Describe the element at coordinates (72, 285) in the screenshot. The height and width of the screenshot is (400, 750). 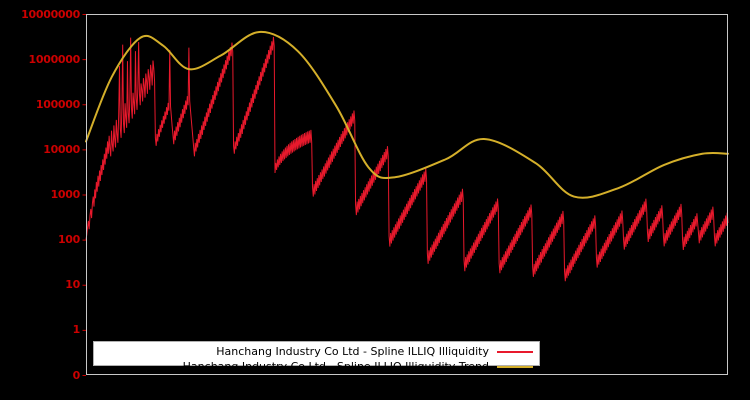
I see `y-tick-label: 10` at that location.